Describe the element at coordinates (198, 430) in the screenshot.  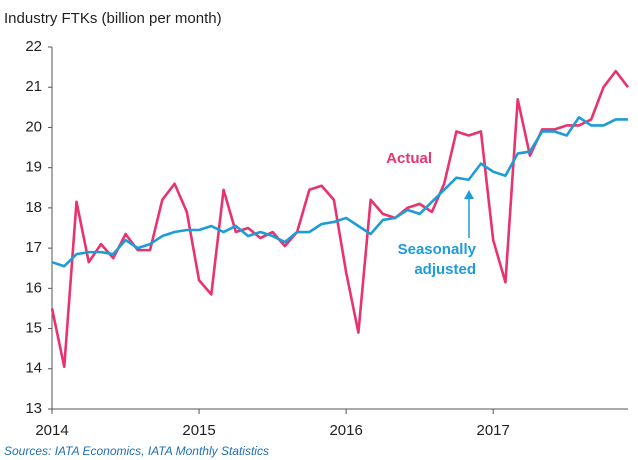
I see `x-tick-label: 2015` at that location.